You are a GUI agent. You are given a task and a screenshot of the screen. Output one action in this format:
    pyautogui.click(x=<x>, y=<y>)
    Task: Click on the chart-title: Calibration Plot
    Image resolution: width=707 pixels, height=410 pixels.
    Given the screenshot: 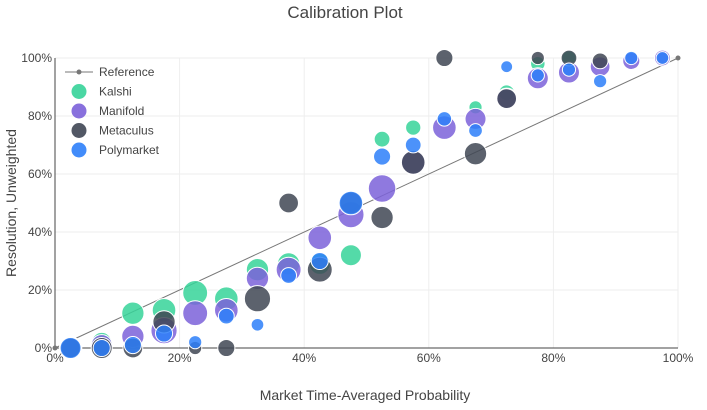 What is the action you would take?
    pyautogui.click(x=345, y=12)
    